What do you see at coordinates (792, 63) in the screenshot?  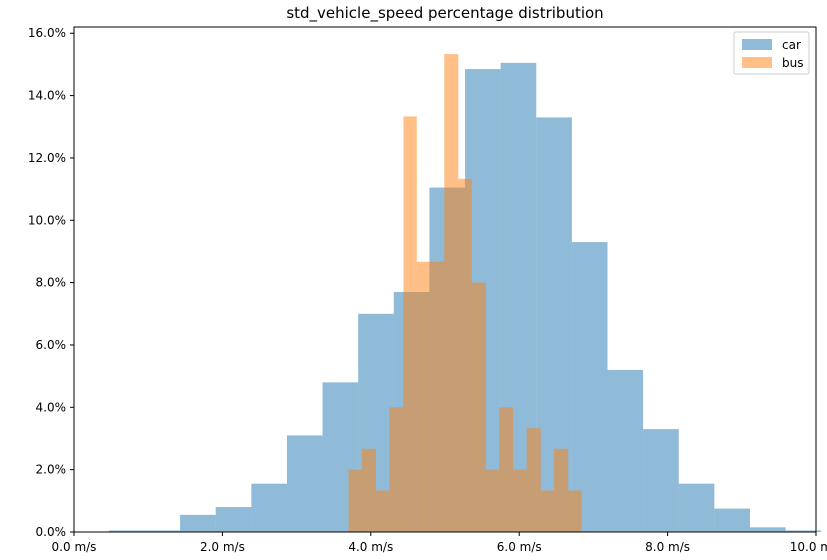 I see `legend-label-bus: bus` at bounding box center [792, 63].